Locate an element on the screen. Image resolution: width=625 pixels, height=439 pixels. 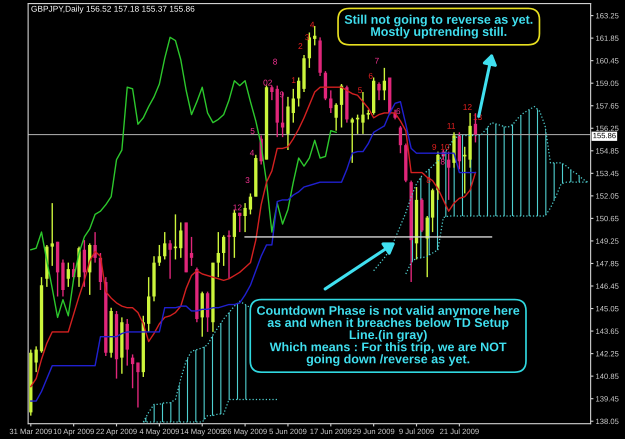
annotation: 1 is located at coordinates (294, 80).